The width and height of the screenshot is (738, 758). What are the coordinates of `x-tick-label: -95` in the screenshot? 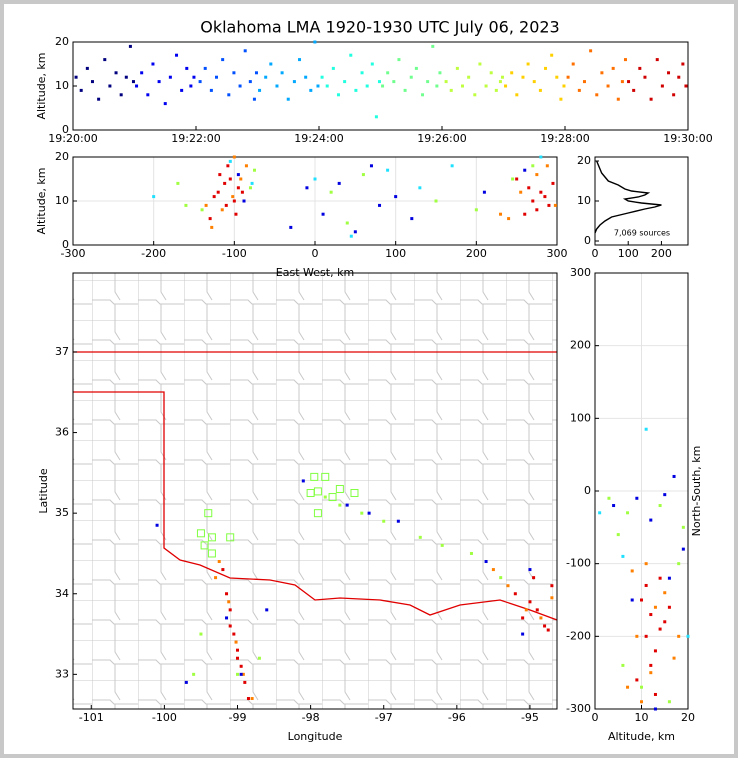 It's located at (530, 717).